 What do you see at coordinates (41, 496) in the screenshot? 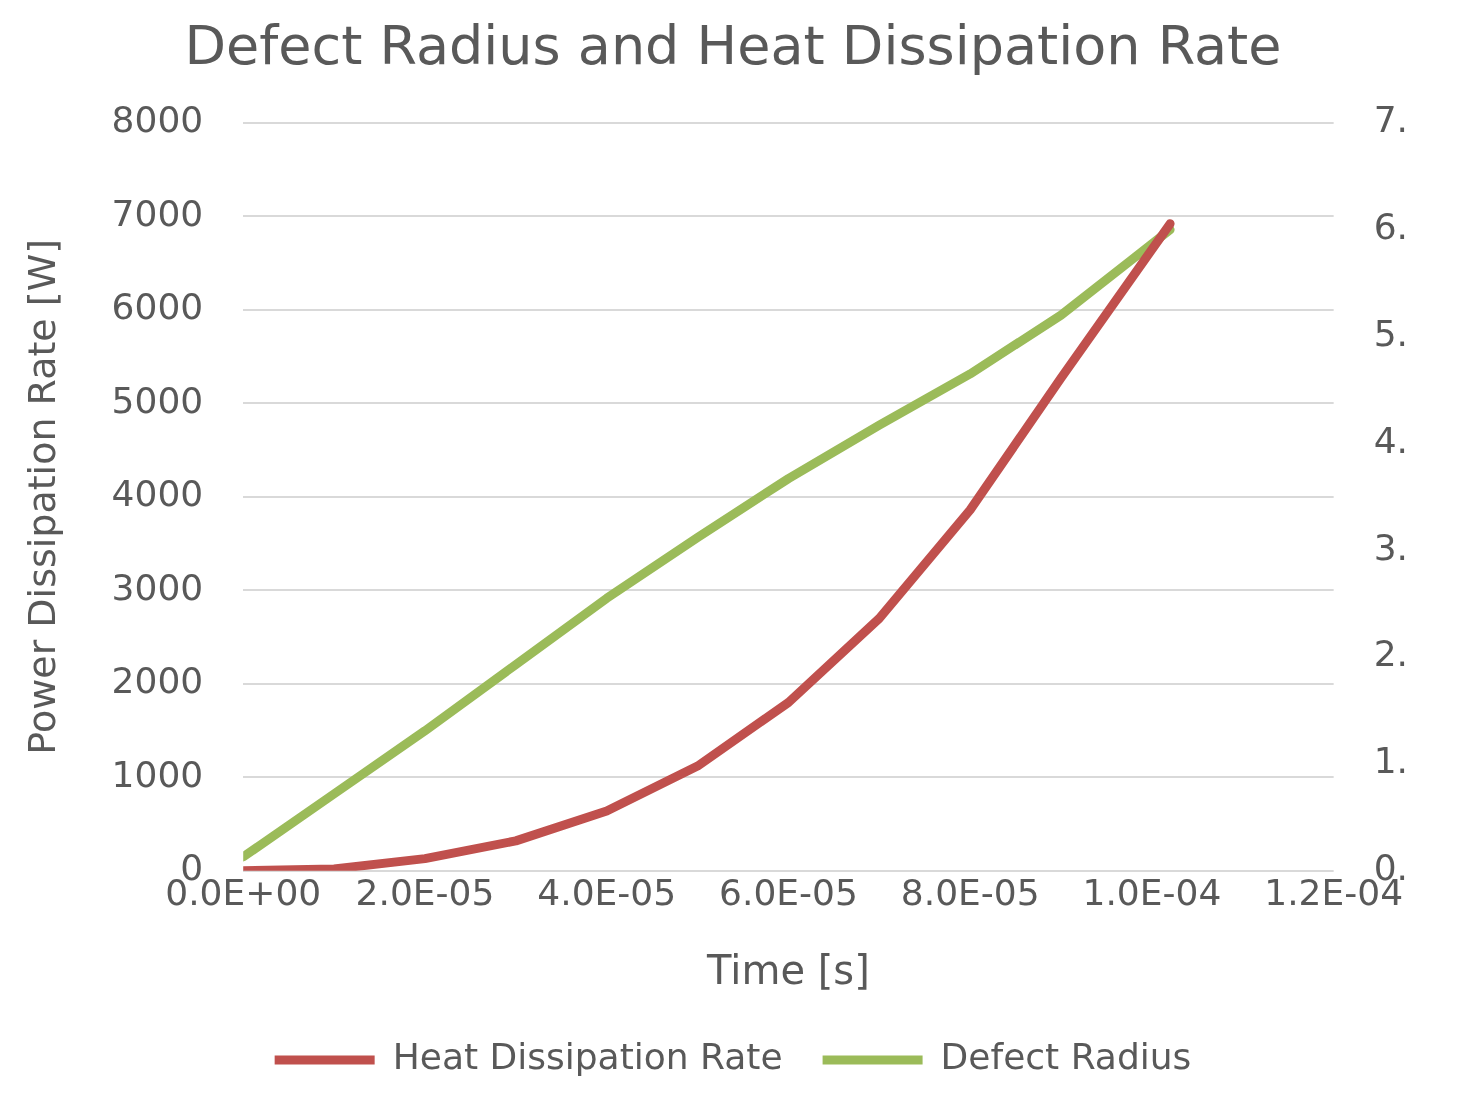
I see `y-axis-title: Power Dissipation Rate [W]` at bounding box center [41, 496].